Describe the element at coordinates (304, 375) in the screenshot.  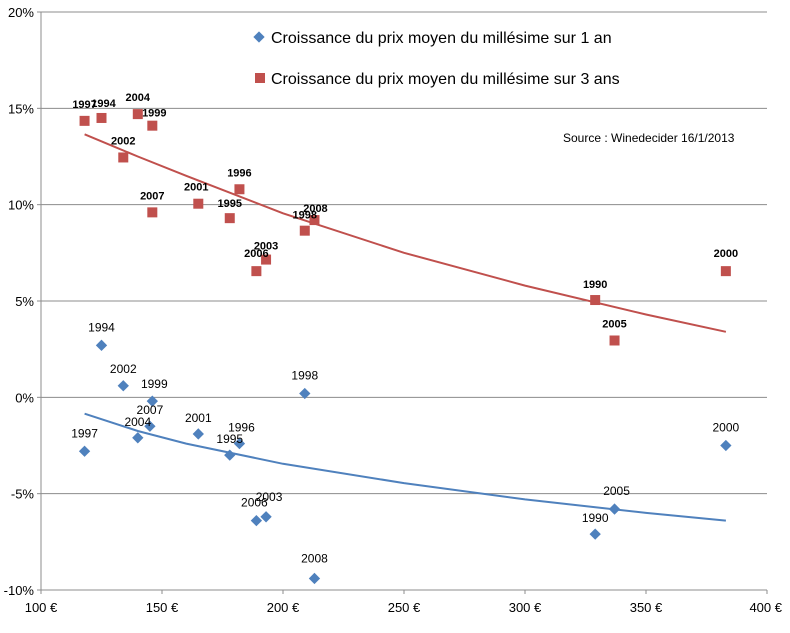
I see `label-1-an-1998: 1998` at that location.